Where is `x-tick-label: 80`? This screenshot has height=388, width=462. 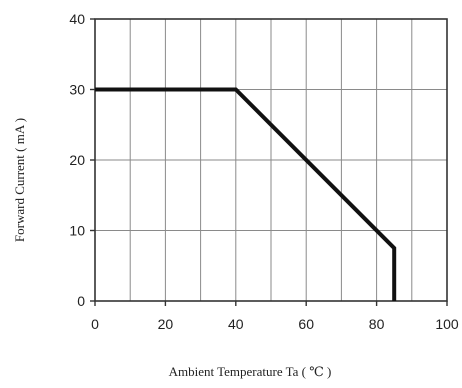
x-tick-label: 80 is located at coordinates (377, 324).